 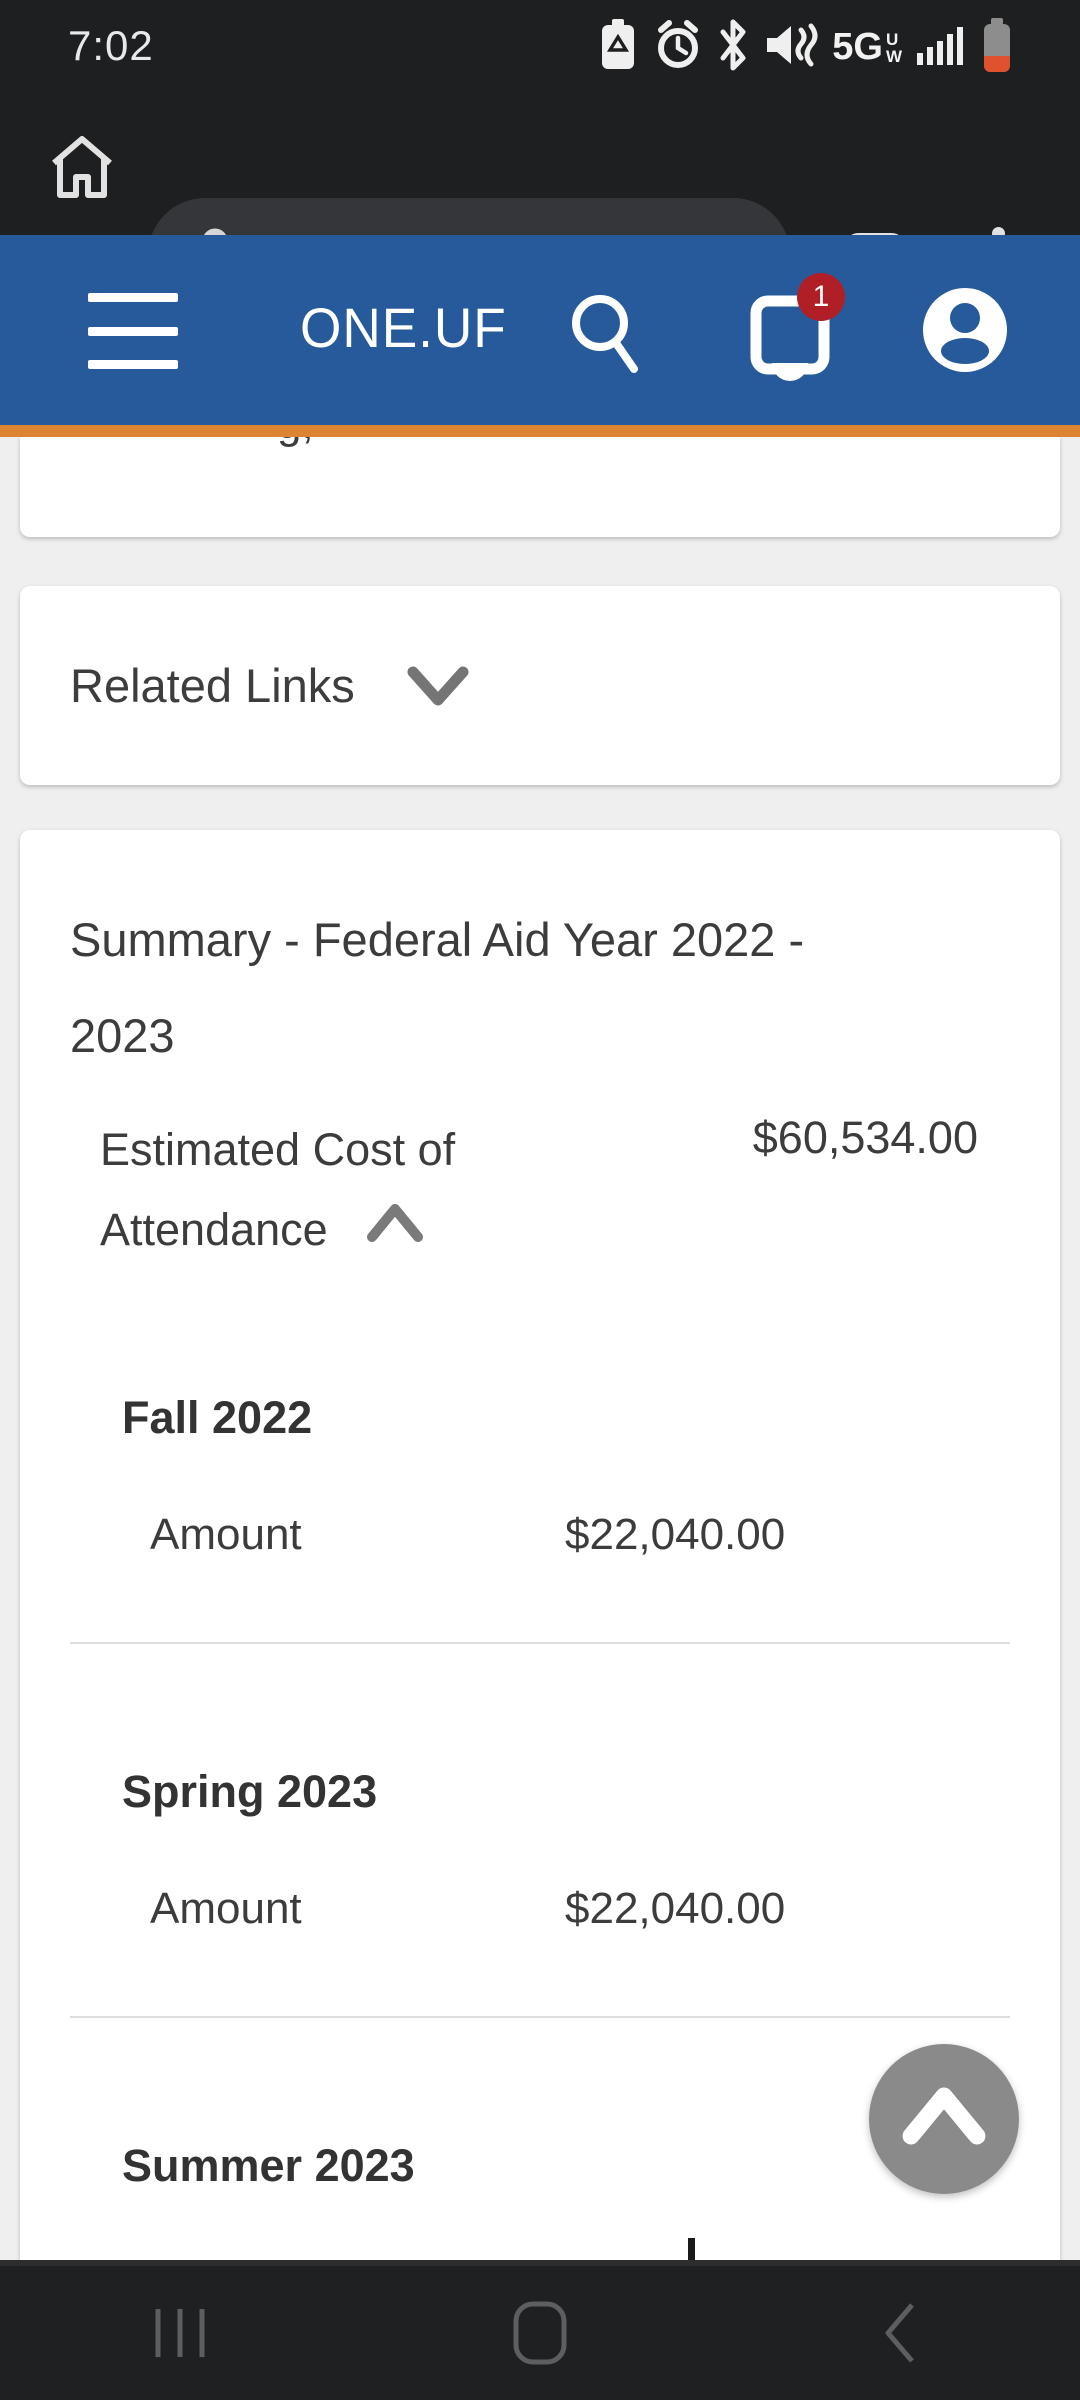 I want to click on cost-of-attendance-value: $60,534.00, so click(x=865, y=1137).